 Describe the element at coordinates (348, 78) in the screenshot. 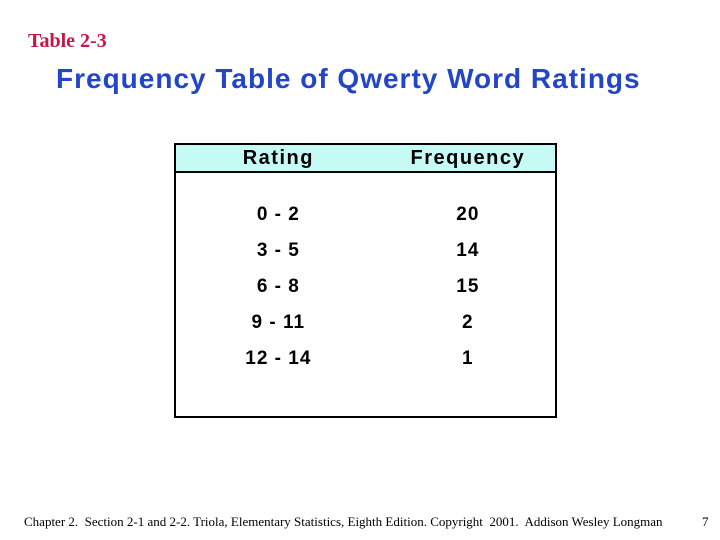

I see `page-title: Frequency Table of Qwerty Word Ratings` at that location.